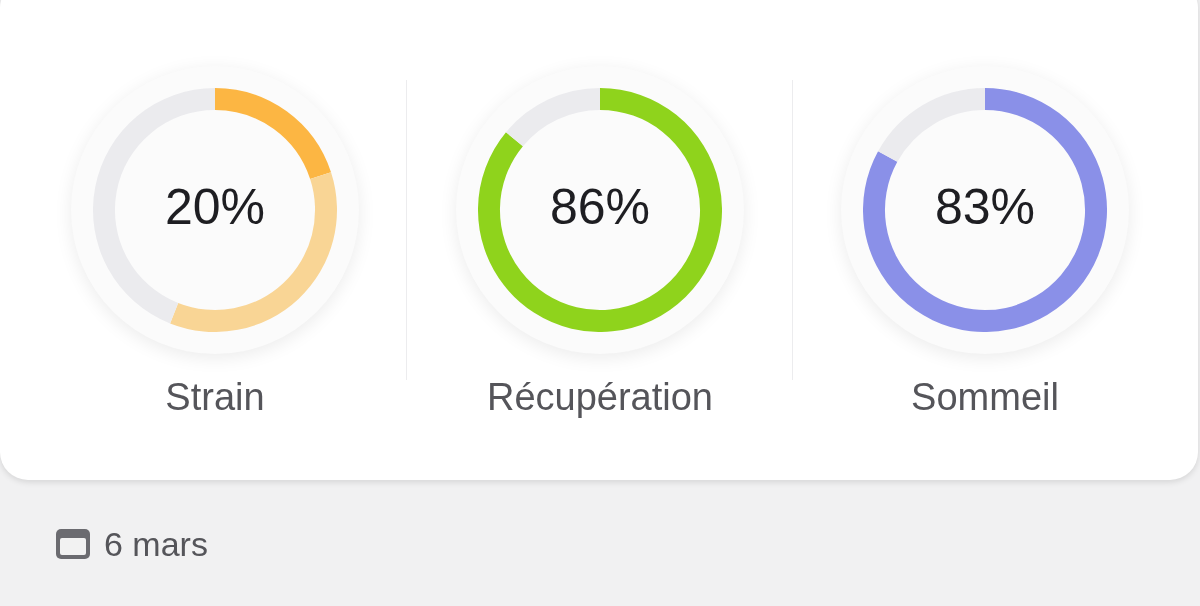 The image size is (1200, 606). I want to click on text: 20%, so click(215, 206).